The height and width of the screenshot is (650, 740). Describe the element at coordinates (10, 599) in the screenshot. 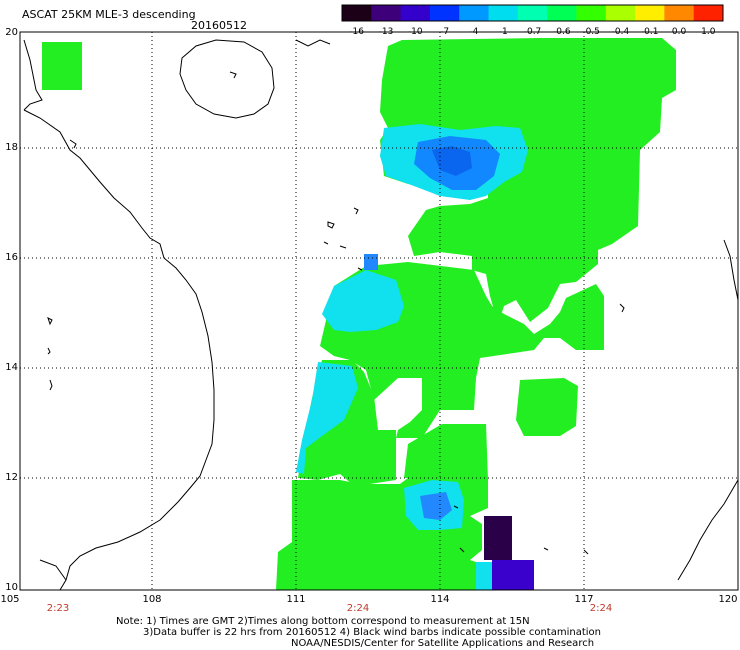

I see `lon-label-105: 105` at that location.